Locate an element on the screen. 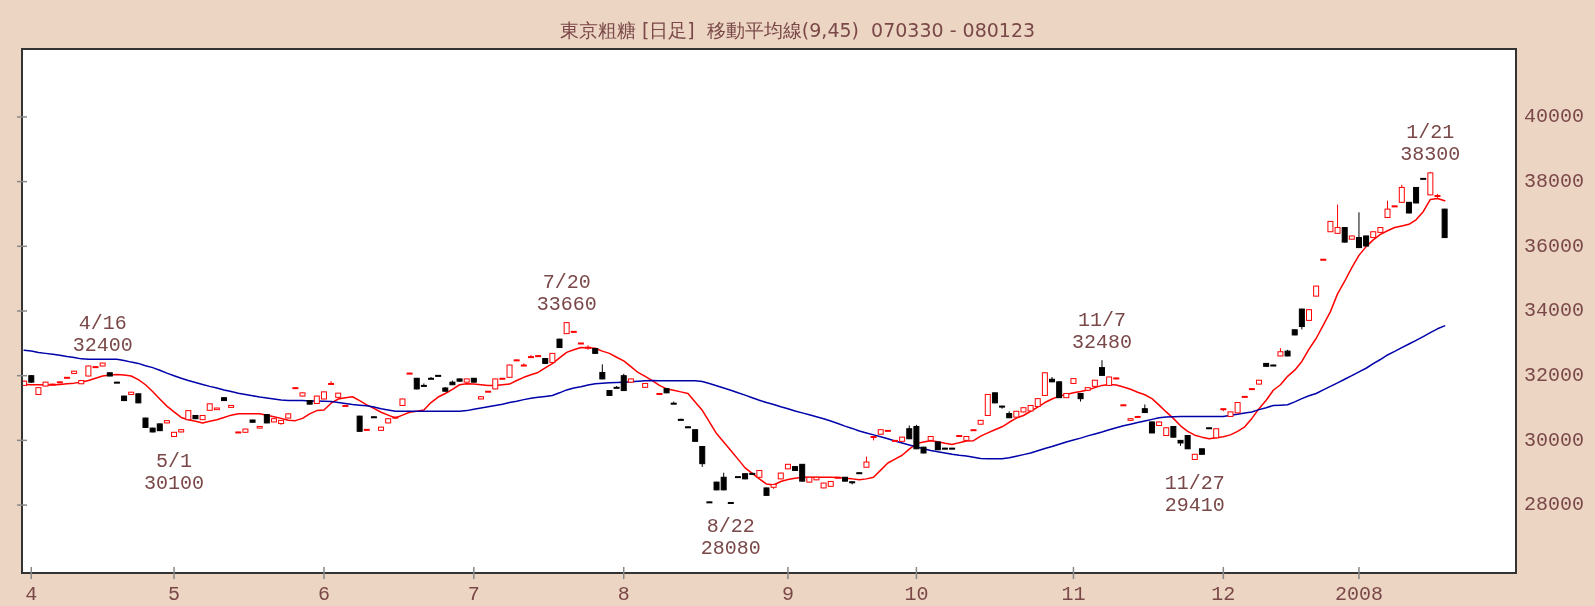  x-tick-label: 7 is located at coordinates (473, 594).